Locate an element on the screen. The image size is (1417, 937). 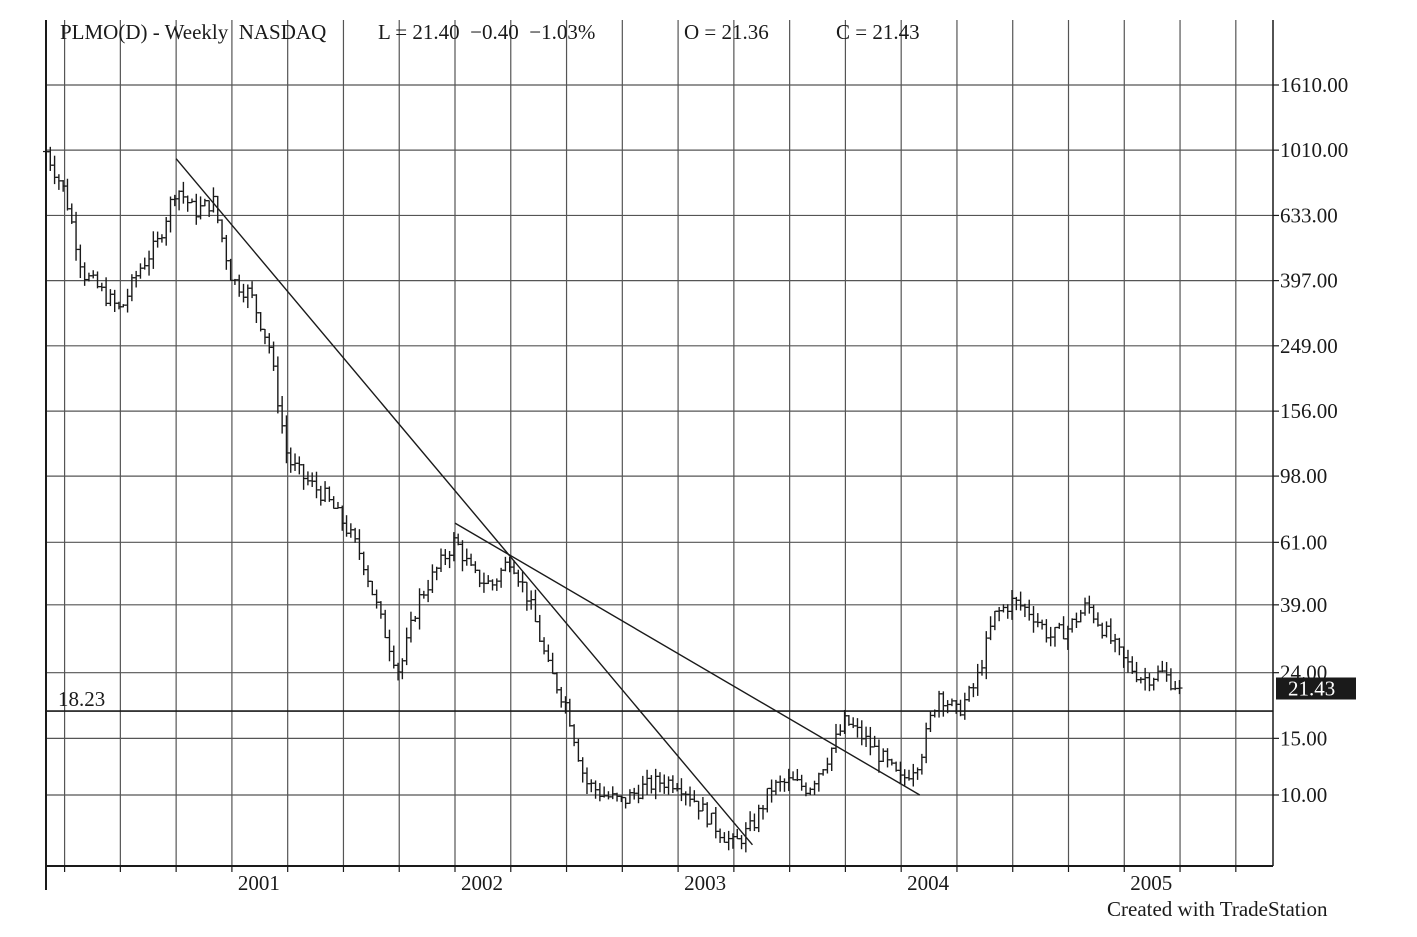
last-price-badge is located at coordinates (1316, 688).